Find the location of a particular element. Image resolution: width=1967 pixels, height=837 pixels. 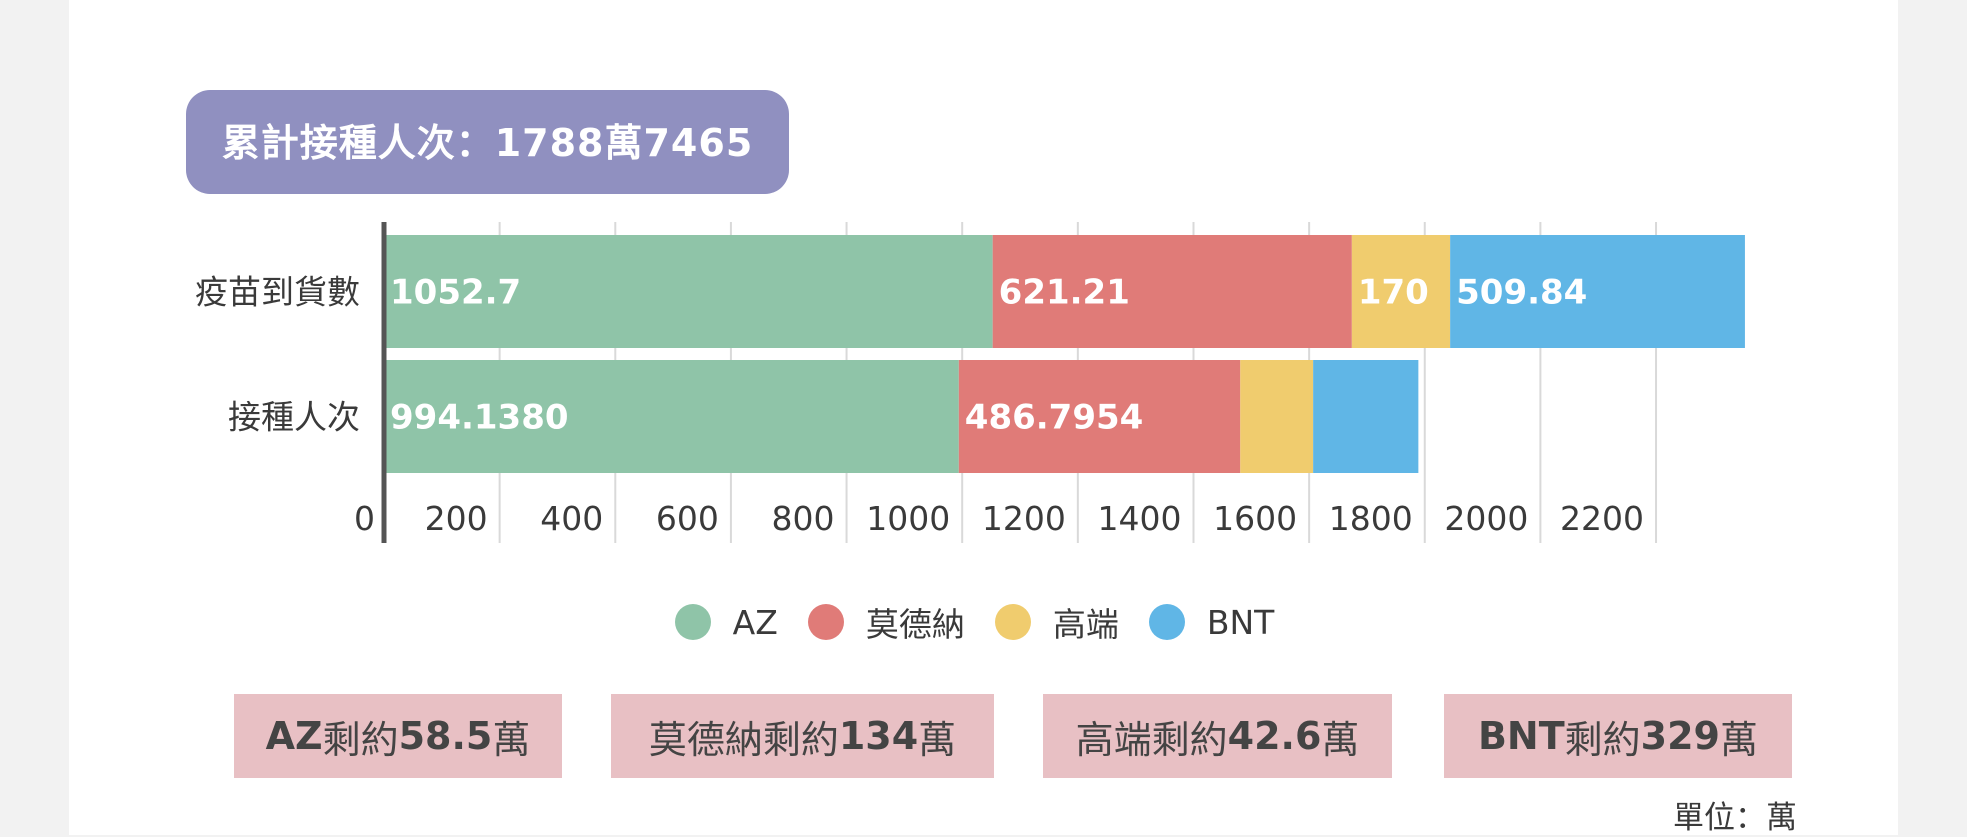

x-tick-label: 1800 is located at coordinates (1371, 518).